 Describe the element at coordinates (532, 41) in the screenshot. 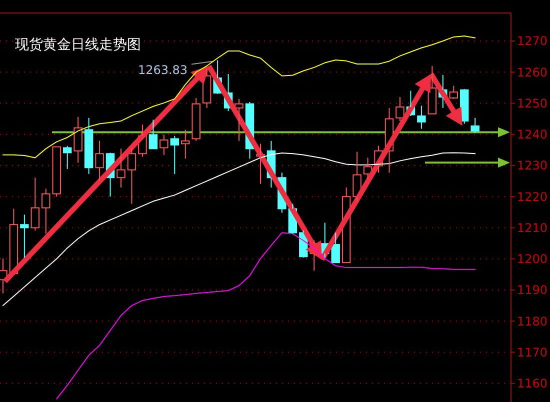

I see `y-tick-label: 1270` at that location.